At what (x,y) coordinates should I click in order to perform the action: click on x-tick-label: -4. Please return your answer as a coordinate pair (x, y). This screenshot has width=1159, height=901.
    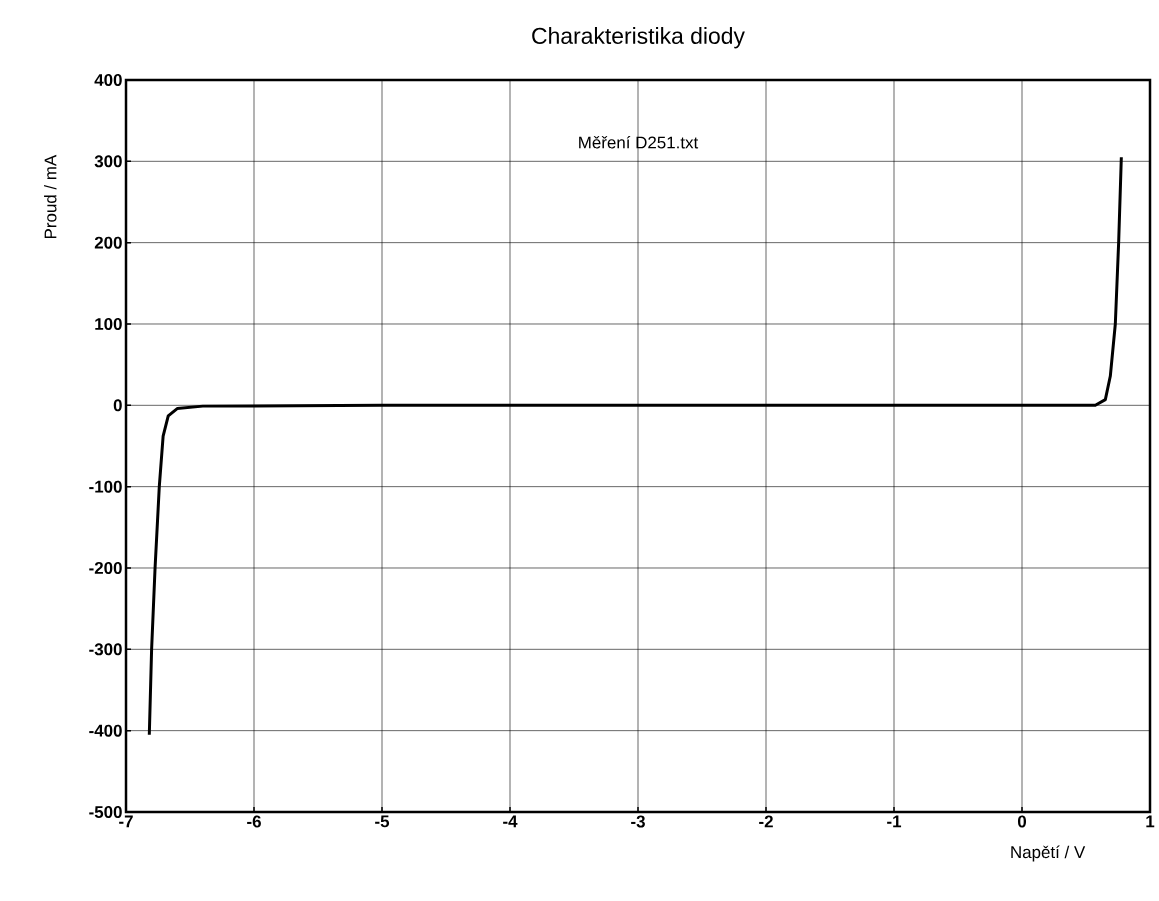
    Looking at the image, I should click on (510, 821).